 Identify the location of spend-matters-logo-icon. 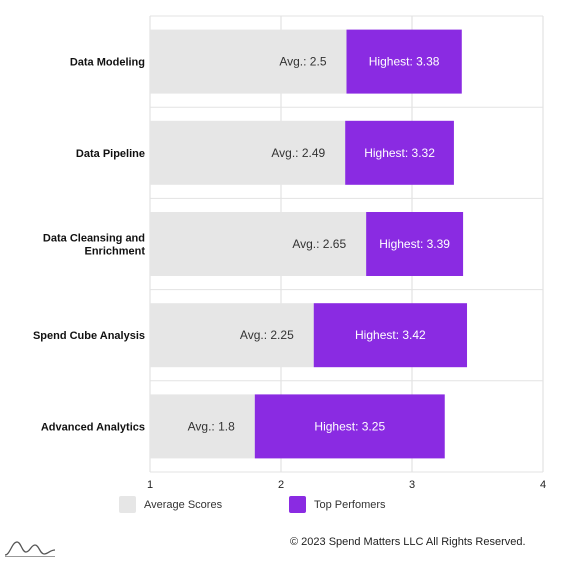
(30, 549).